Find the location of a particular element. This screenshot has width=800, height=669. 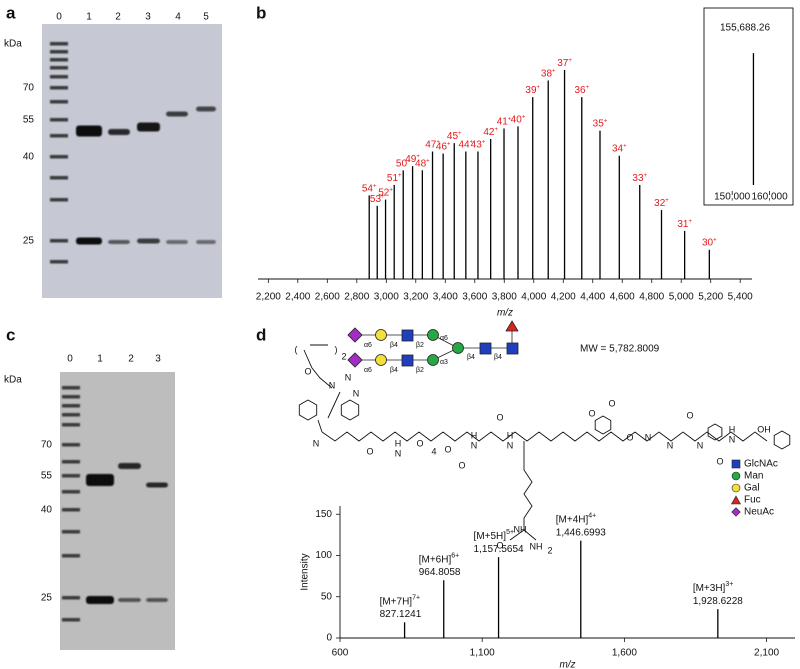

unit-label: kDa is located at coordinates (13, 44).